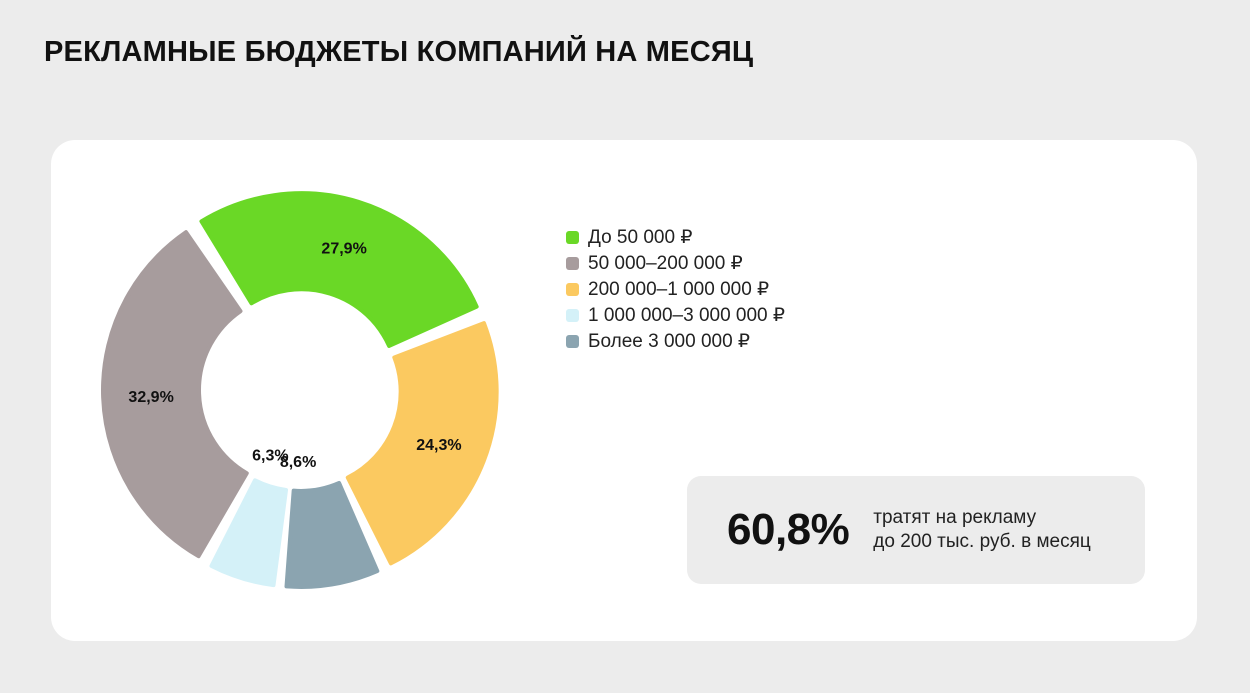  I want to click on legend-item: Более 3 000 000 ₽, so click(675, 341).